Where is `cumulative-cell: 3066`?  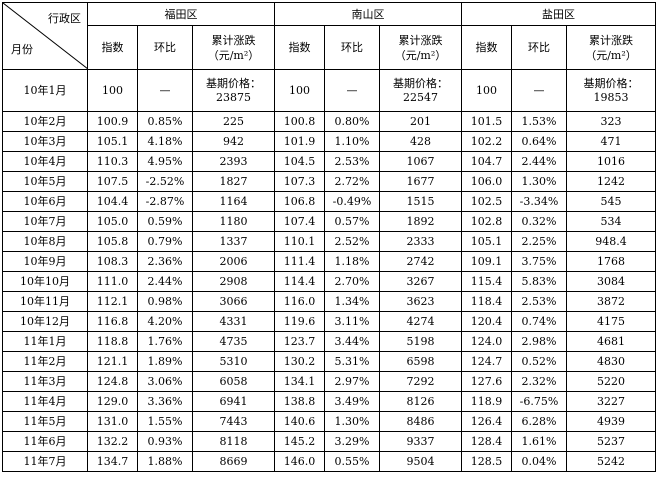 cumulative-cell: 3066 is located at coordinates (233, 301).